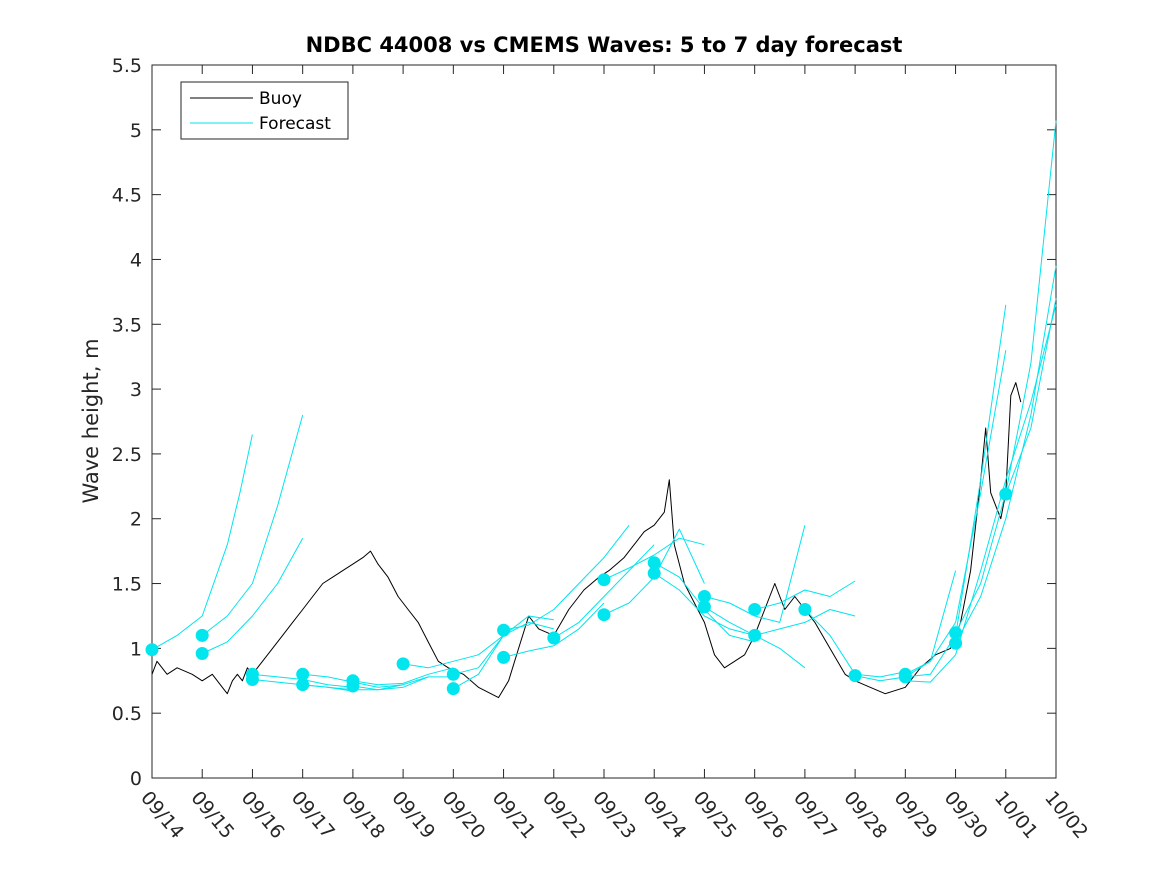  What do you see at coordinates (127, 66) in the screenshot?
I see `y-tick-label: 5.5` at bounding box center [127, 66].